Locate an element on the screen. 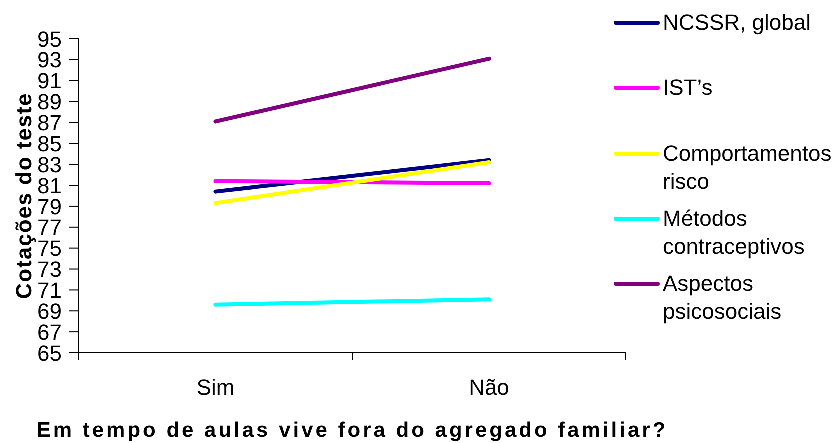  legend-label: IST’s is located at coordinates (688, 88).